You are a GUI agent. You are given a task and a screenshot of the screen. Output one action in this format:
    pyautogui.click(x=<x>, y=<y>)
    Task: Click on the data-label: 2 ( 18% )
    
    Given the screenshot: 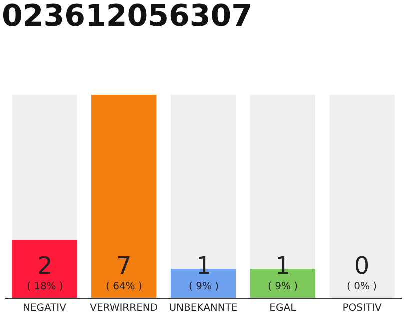 What is the action you would take?
    pyautogui.click(x=45, y=272)
    